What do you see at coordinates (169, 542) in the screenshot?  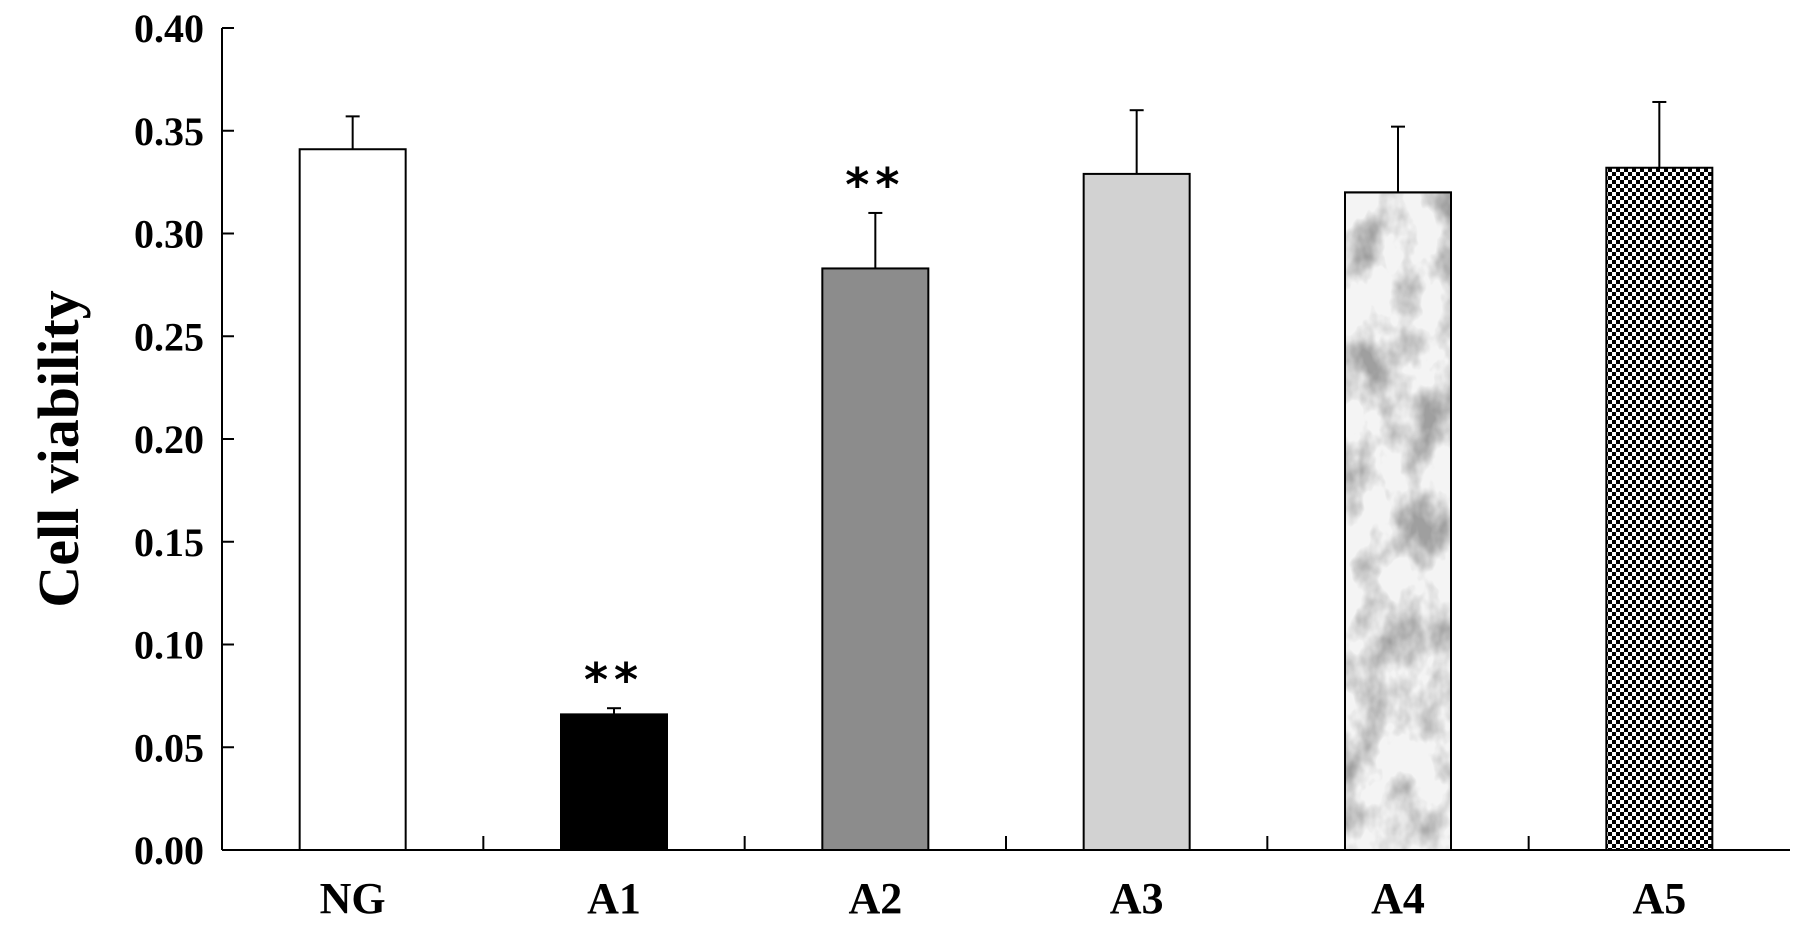 I see `y-tick-label: 0.15` at bounding box center [169, 542].